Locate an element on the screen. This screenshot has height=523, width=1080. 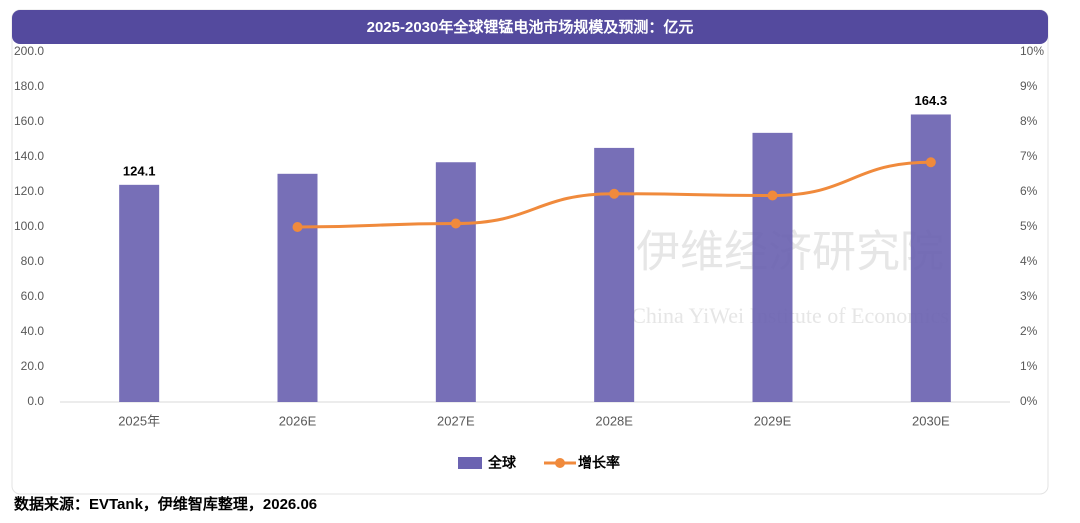
y2-tick-label: 1% is located at coordinates (1029, 366).